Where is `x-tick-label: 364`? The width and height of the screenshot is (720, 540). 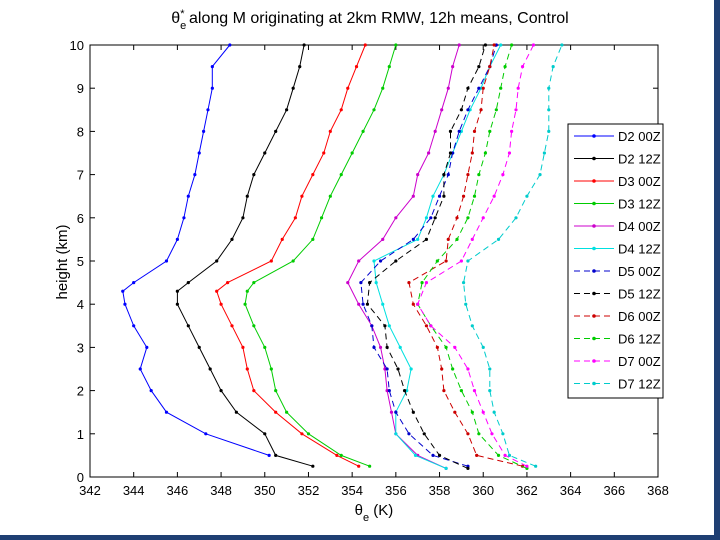 x-tick-label: 364 is located at coordinates (571, 490).